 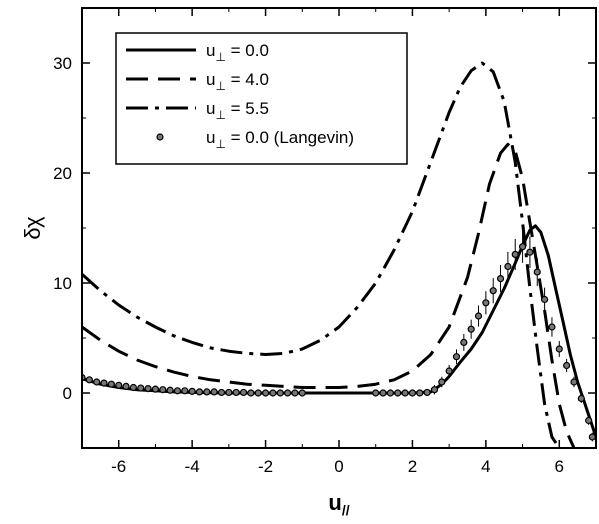 What do you see at coordinates (338, 466) in the screenshot?
I see `x-tick-label: 0` at bounding box center [338, 466].